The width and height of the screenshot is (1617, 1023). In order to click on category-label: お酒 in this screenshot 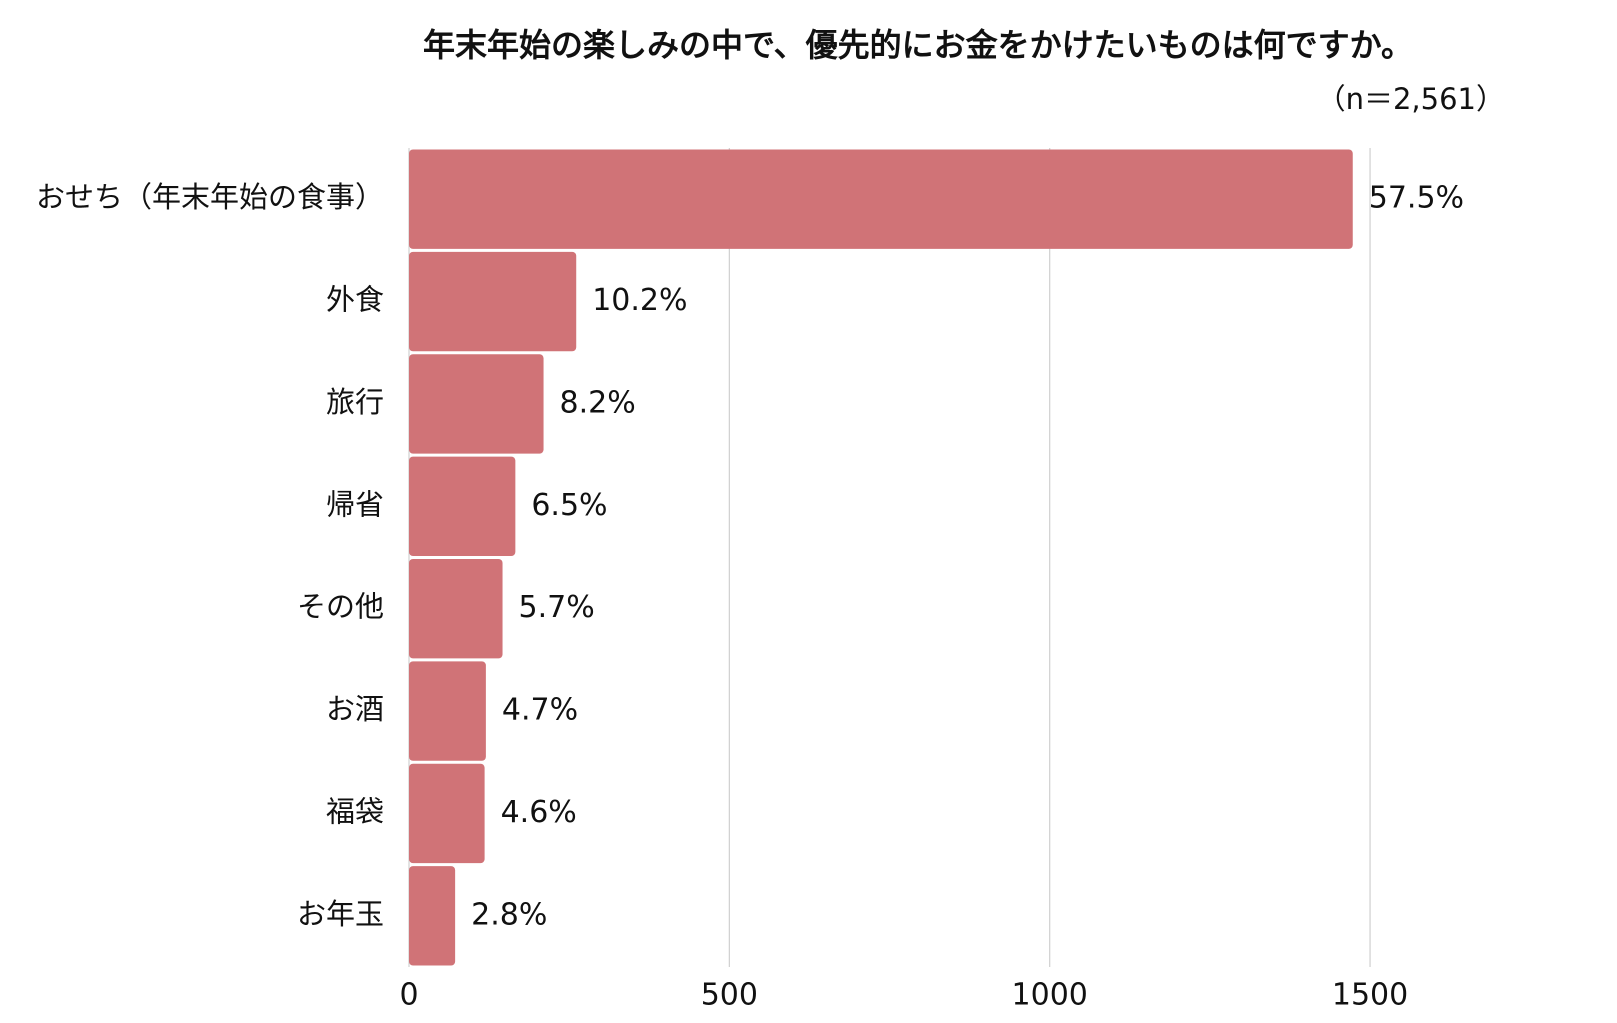, I will do `click(355, 709)`.